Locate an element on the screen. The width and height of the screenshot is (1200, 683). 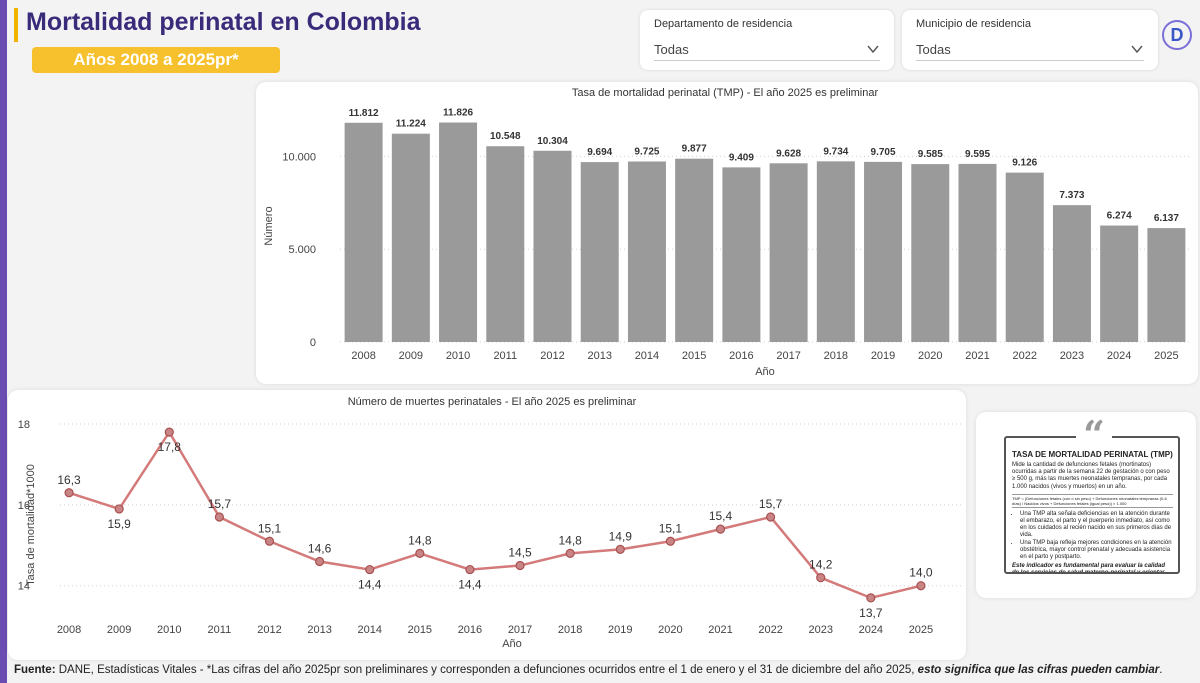
bar-value-label: 9.628 is located at coordinates (788, 153).